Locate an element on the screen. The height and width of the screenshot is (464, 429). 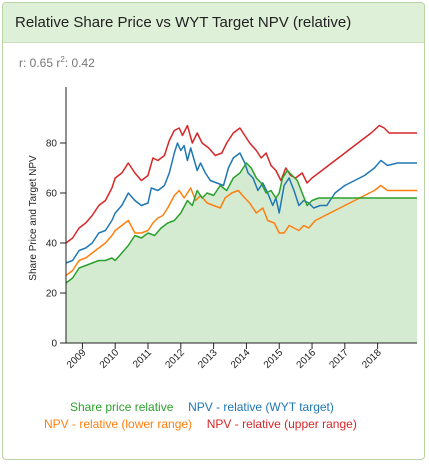
y-tick-label-80: 80 is located at coordinates (52, 144).